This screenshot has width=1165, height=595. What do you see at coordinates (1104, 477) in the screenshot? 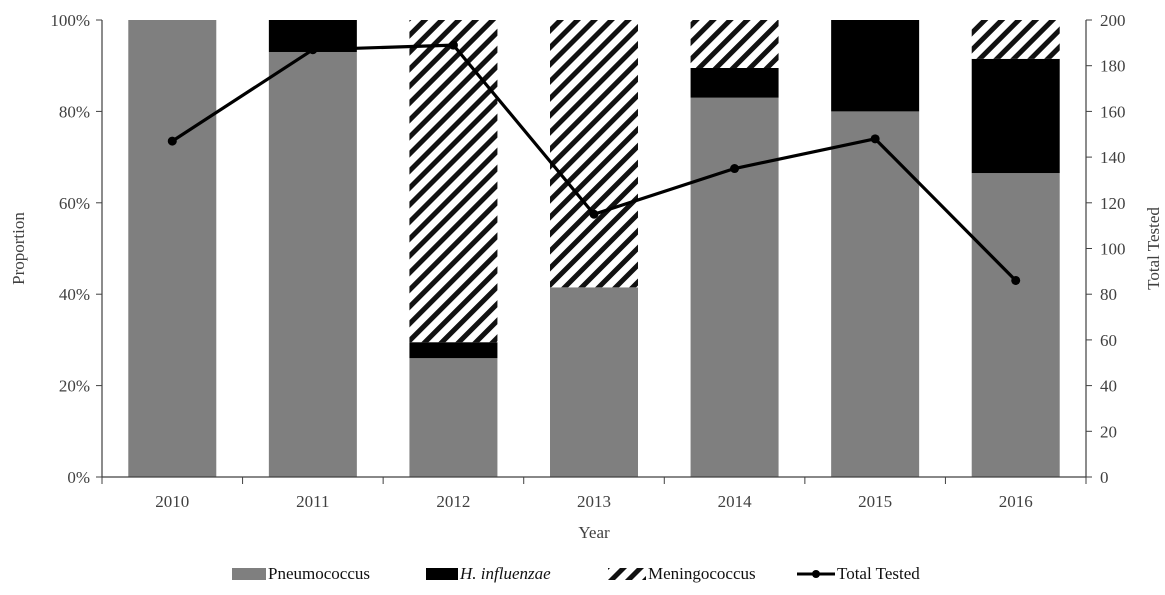
I see `y2-tick-label: 0` at bounding box center [1104, 477].